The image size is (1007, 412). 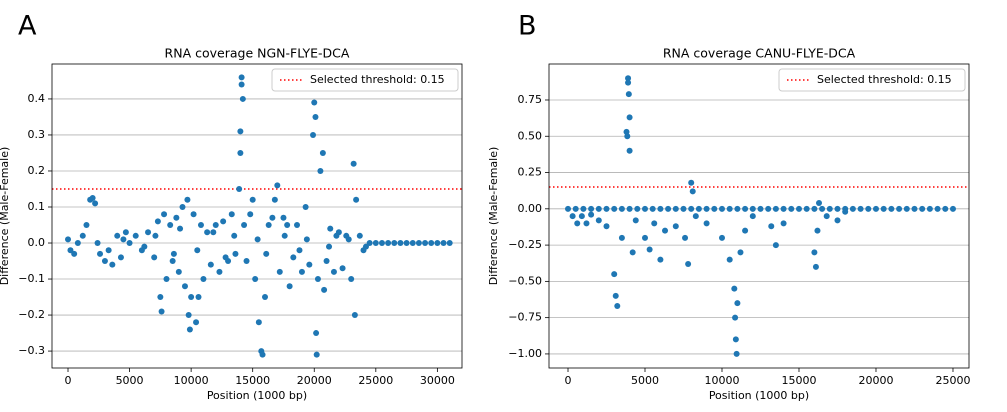 What do you see at coordinates (798, 380) in the screenshot?
I see `x-tick-label: 15000` at bounding box center [798, 380].